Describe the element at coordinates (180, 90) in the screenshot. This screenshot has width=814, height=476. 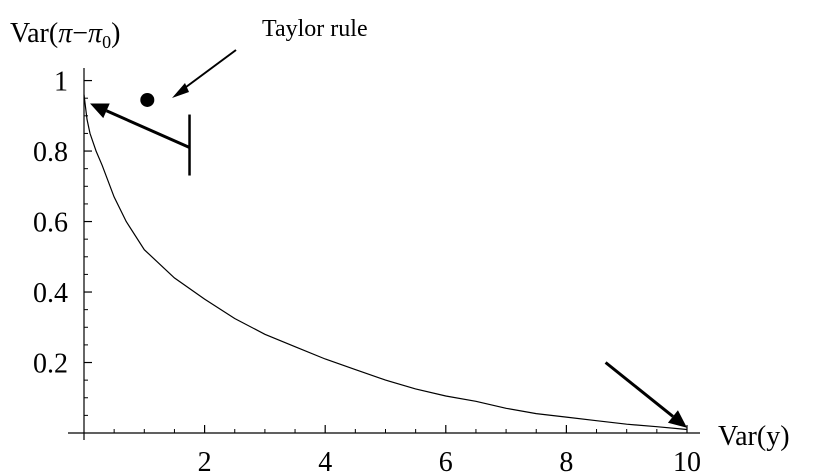
I see `taylor-rule-pointer-arrowhead` at that location.